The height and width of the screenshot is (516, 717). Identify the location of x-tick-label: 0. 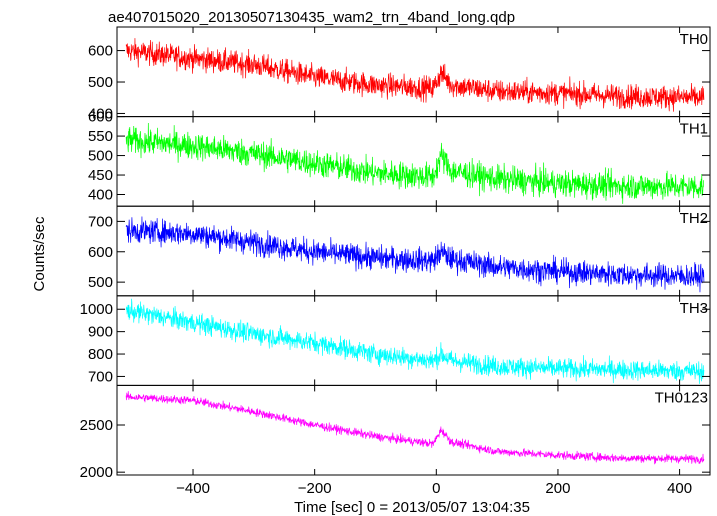
(436, 488).